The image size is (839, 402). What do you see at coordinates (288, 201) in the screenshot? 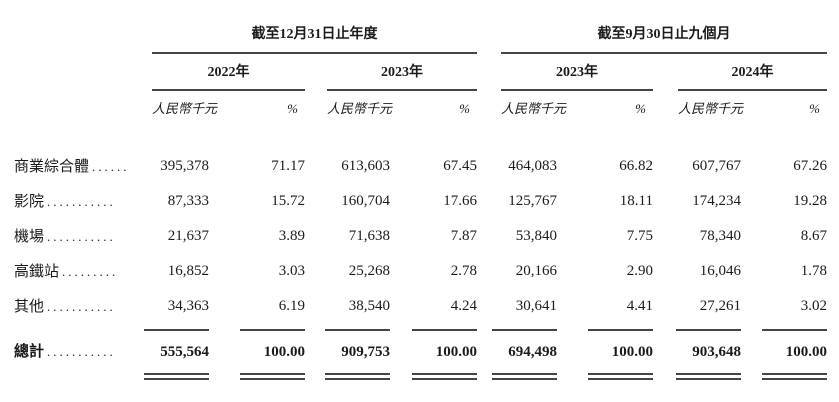
I see `percent-cell: 15.72` at bounding box center [288, 201].